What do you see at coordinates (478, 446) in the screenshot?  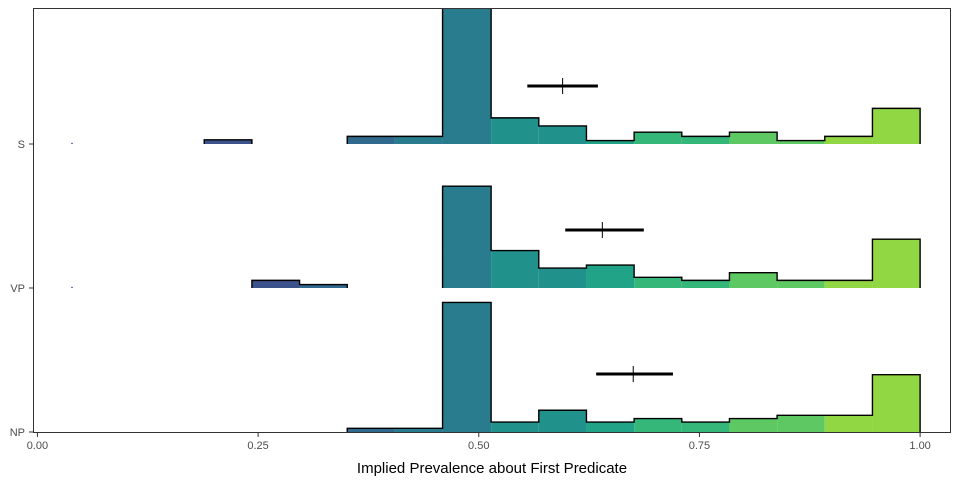 I see `x-tick-label-2: 0.50` at bounding box center [478, 446].